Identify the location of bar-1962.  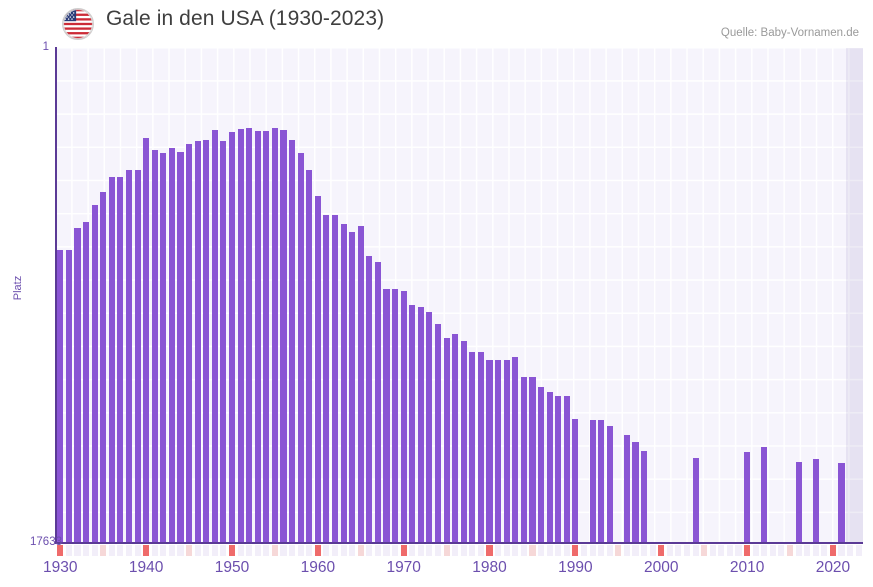
(335, 379).